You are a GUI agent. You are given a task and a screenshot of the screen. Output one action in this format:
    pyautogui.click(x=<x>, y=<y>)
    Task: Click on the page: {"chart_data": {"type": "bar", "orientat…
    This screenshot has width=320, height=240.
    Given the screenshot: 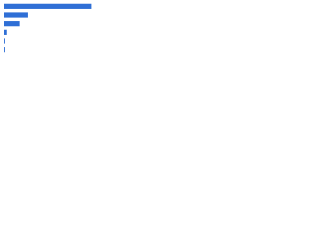 What is the action you would take?
    pyautogui.click(x=50, y=35)
    